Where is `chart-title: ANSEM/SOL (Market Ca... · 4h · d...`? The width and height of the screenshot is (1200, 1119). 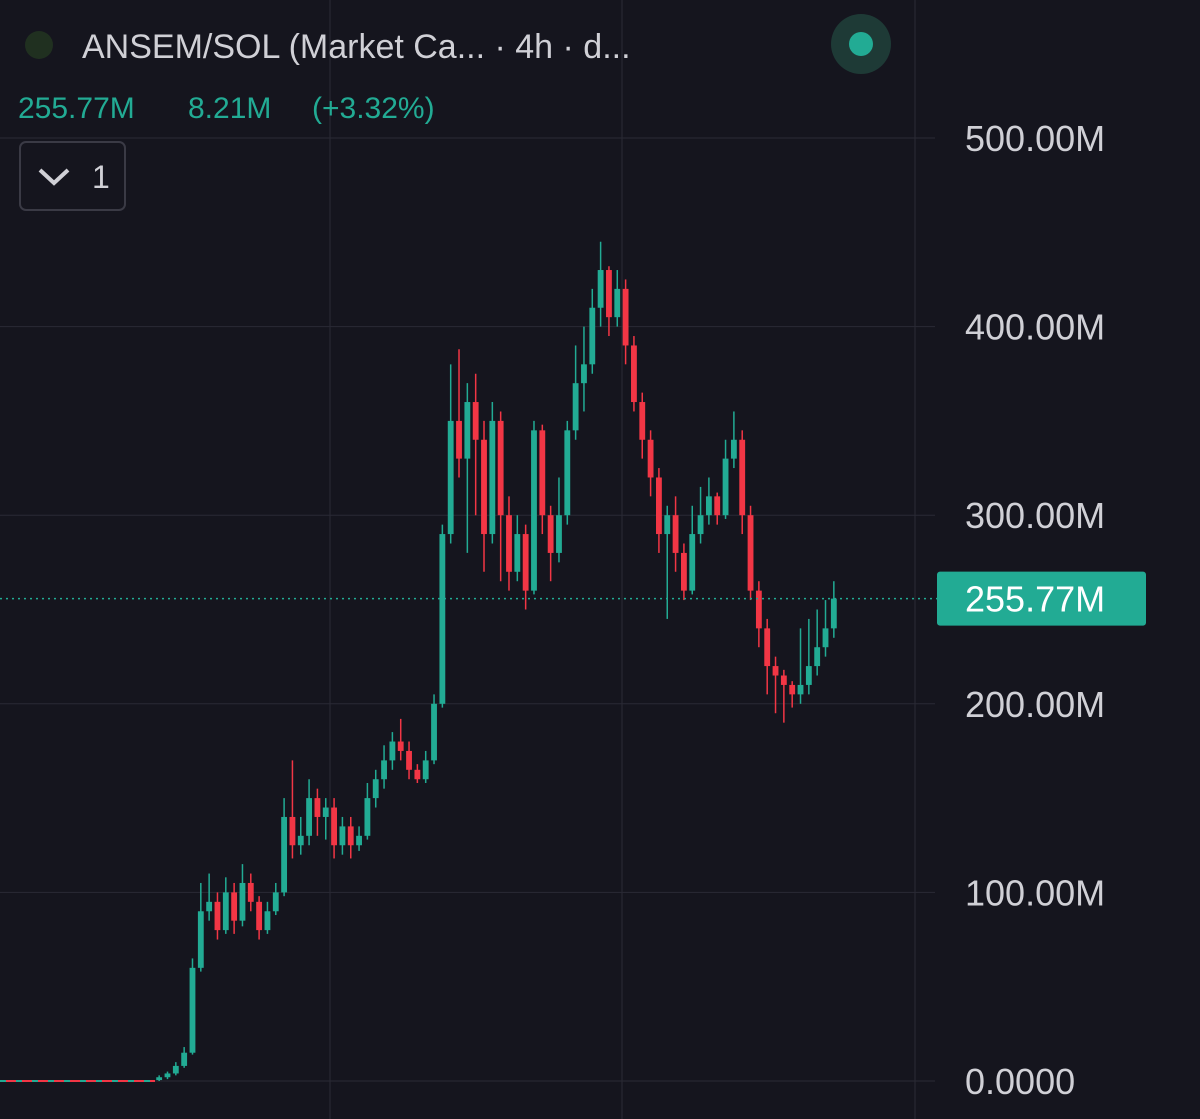
chart-title: ANSEM/SOL (Market Ca... · 4h · d... is located at coordinates (356, 47).